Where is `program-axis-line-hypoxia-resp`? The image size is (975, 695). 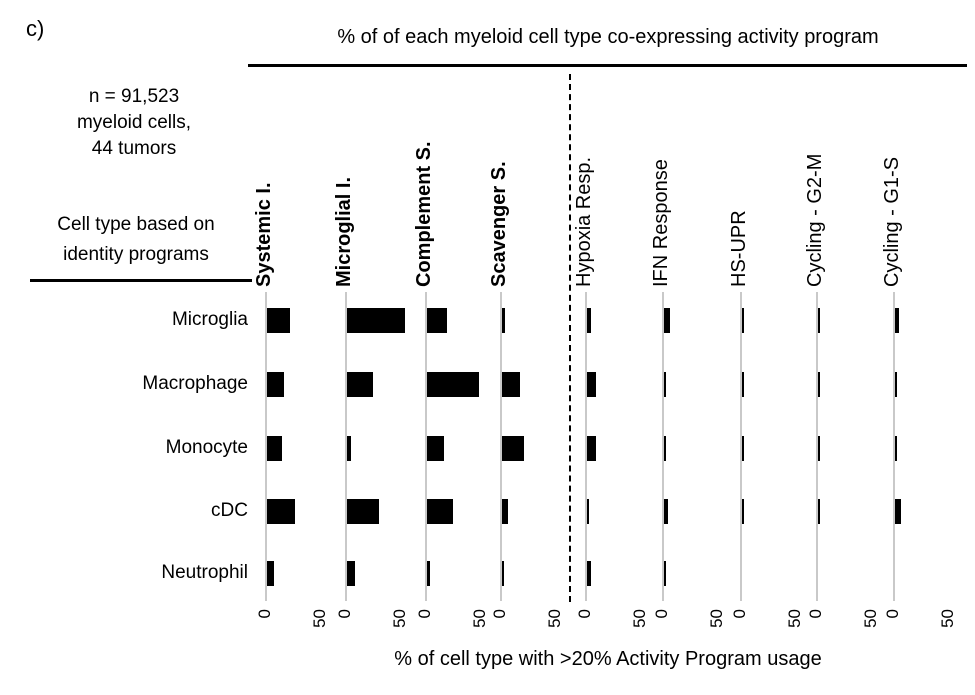
program-axis-line-hypoxia-resp is located at coordinates (586, 446).